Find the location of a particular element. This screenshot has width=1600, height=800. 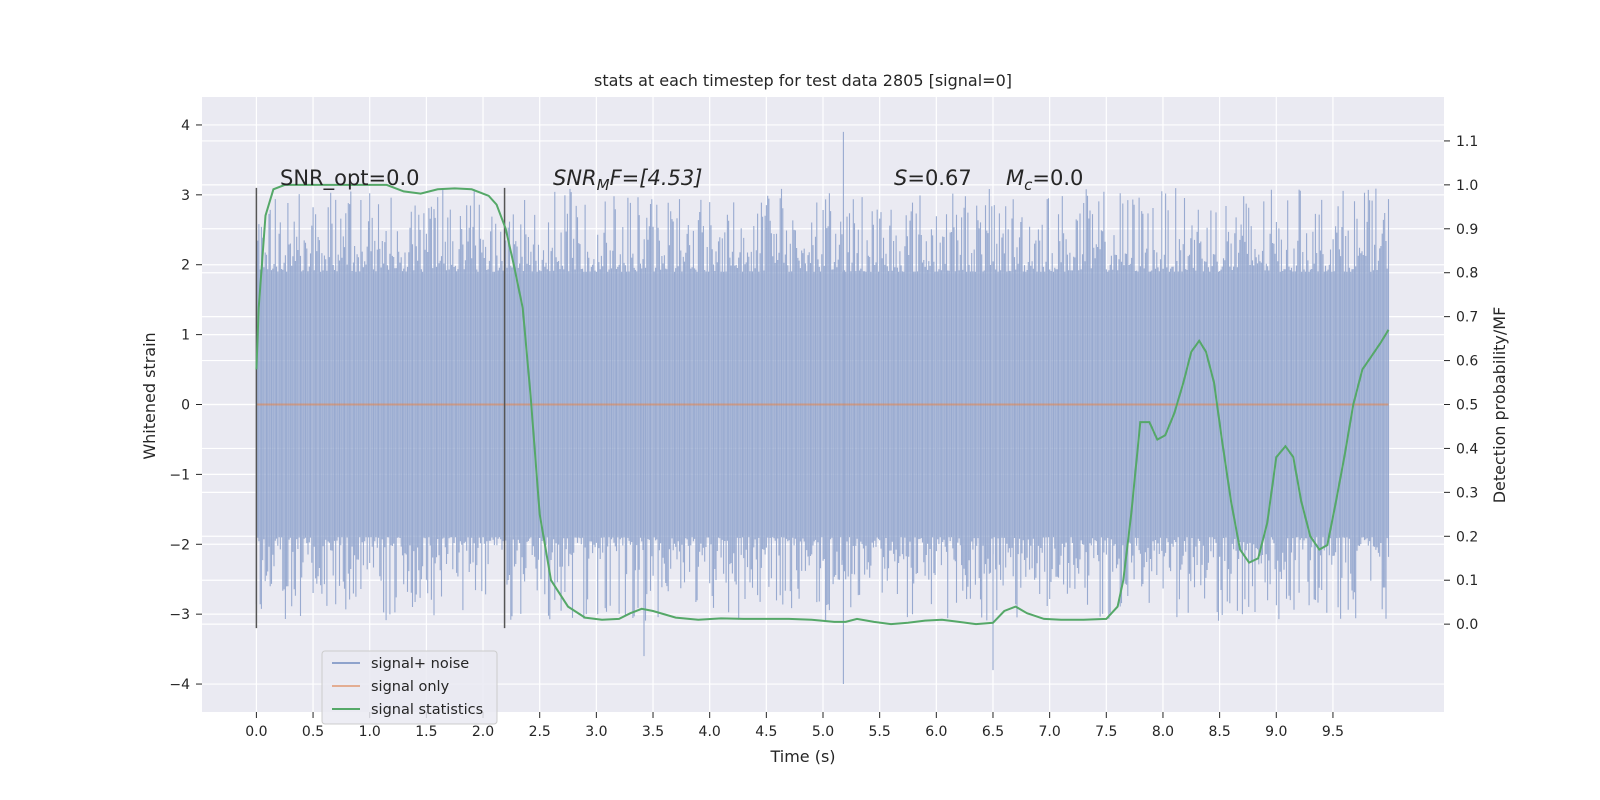

x-tick-label: 7.0 is located at coordinates (1050, 732).